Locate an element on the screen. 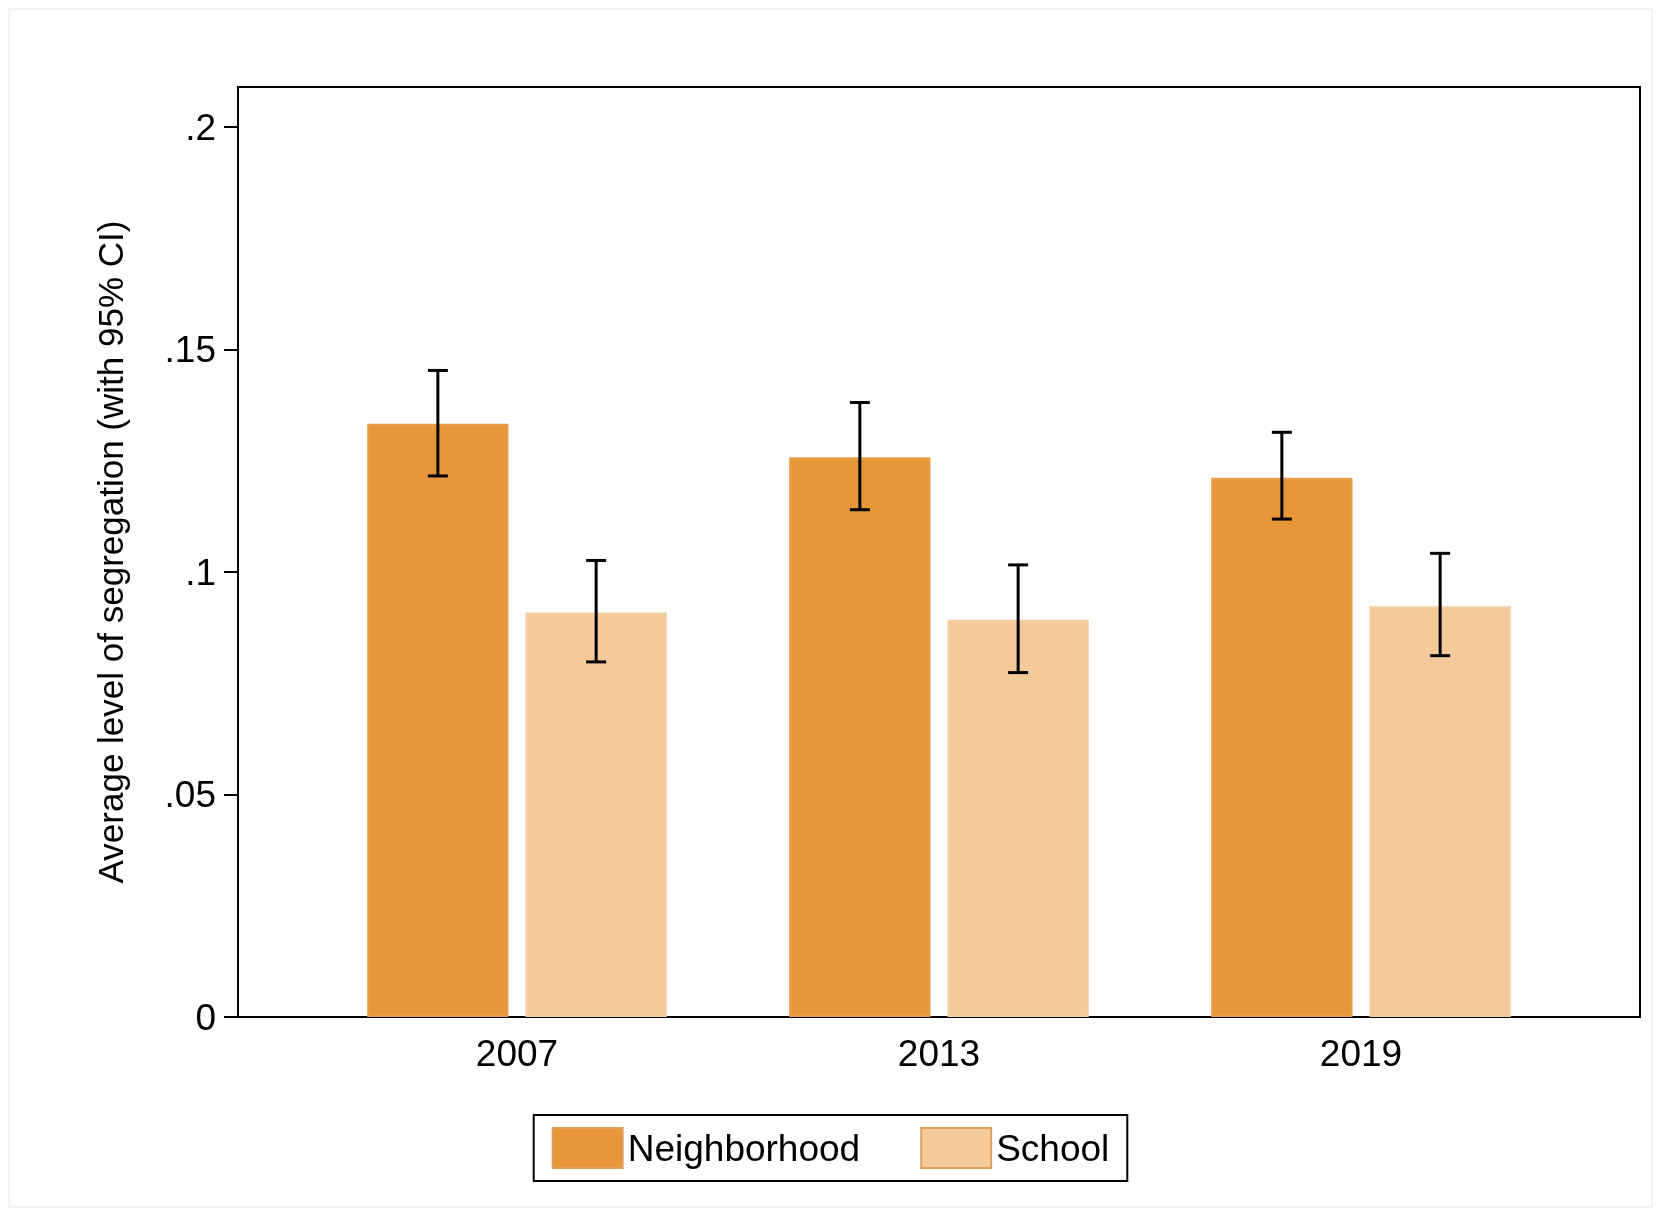 The width and height of the screenshot is (1661, 1217). x-tick-label: 2019 is located at coordinates (1361, 1053).